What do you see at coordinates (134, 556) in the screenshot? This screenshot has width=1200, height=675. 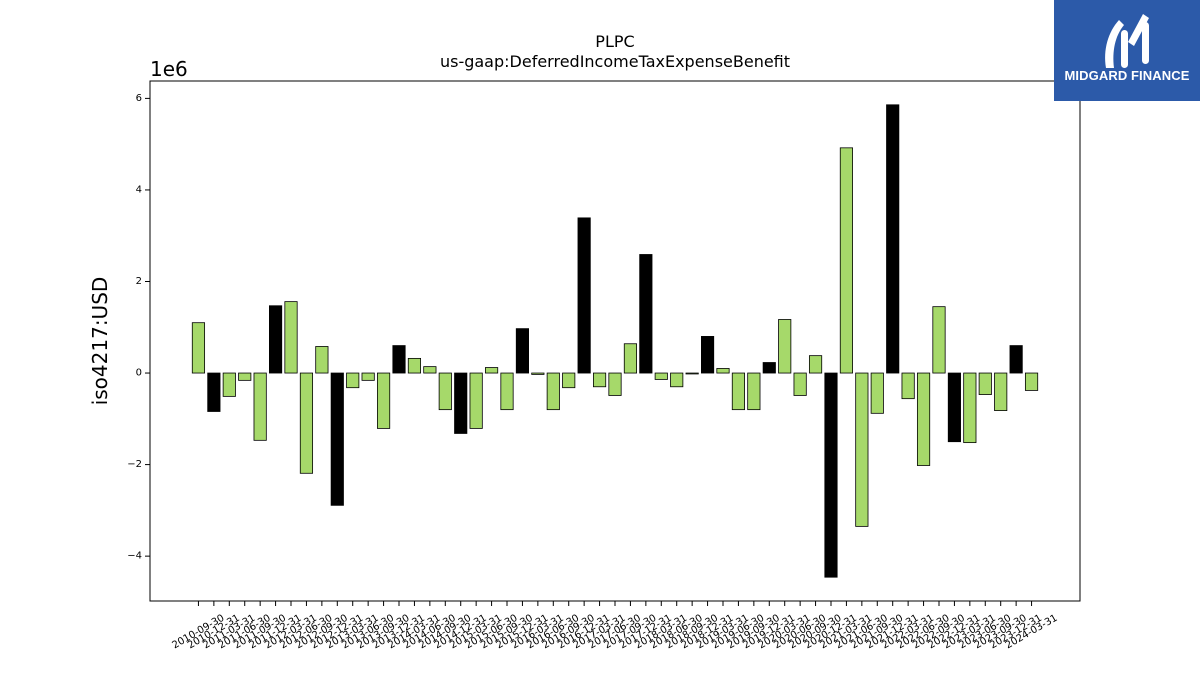 I see `y-tick-label: −4` at bounding box center [134, 556].